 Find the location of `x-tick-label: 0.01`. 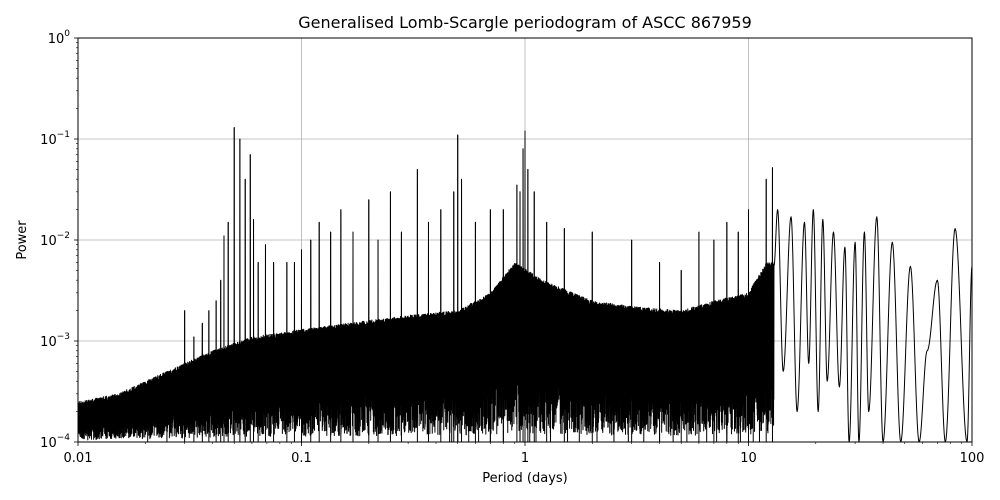

x-tick-label: 0.01 is located at coordinates (78, 458).